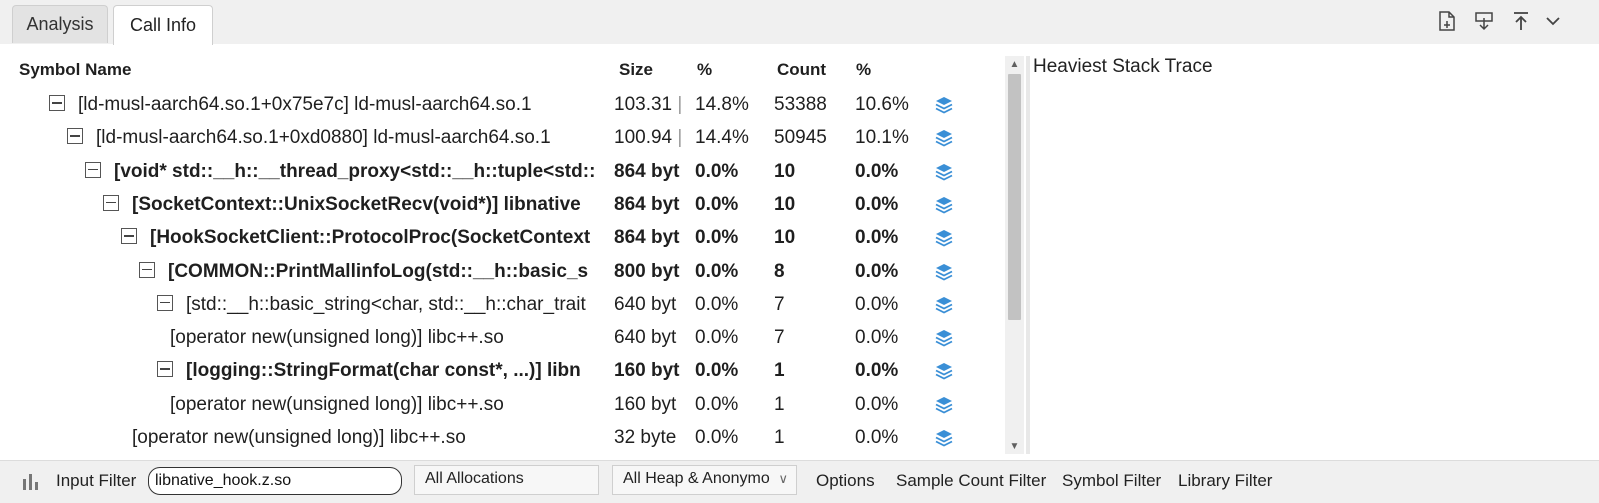 The image size is (1599, 503). What do you see at coordinates (864, 69) in the screenshot?
I see `header-count-percent: %` at bounding box center [864, 69].